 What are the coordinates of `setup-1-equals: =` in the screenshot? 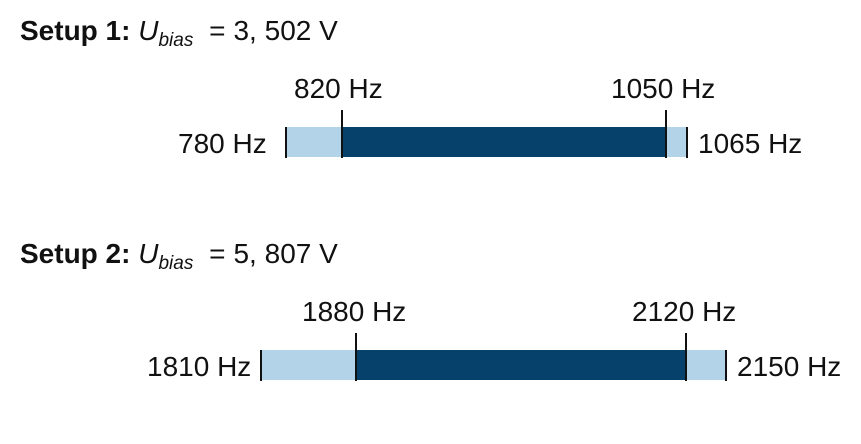 It's located at (217, 30).